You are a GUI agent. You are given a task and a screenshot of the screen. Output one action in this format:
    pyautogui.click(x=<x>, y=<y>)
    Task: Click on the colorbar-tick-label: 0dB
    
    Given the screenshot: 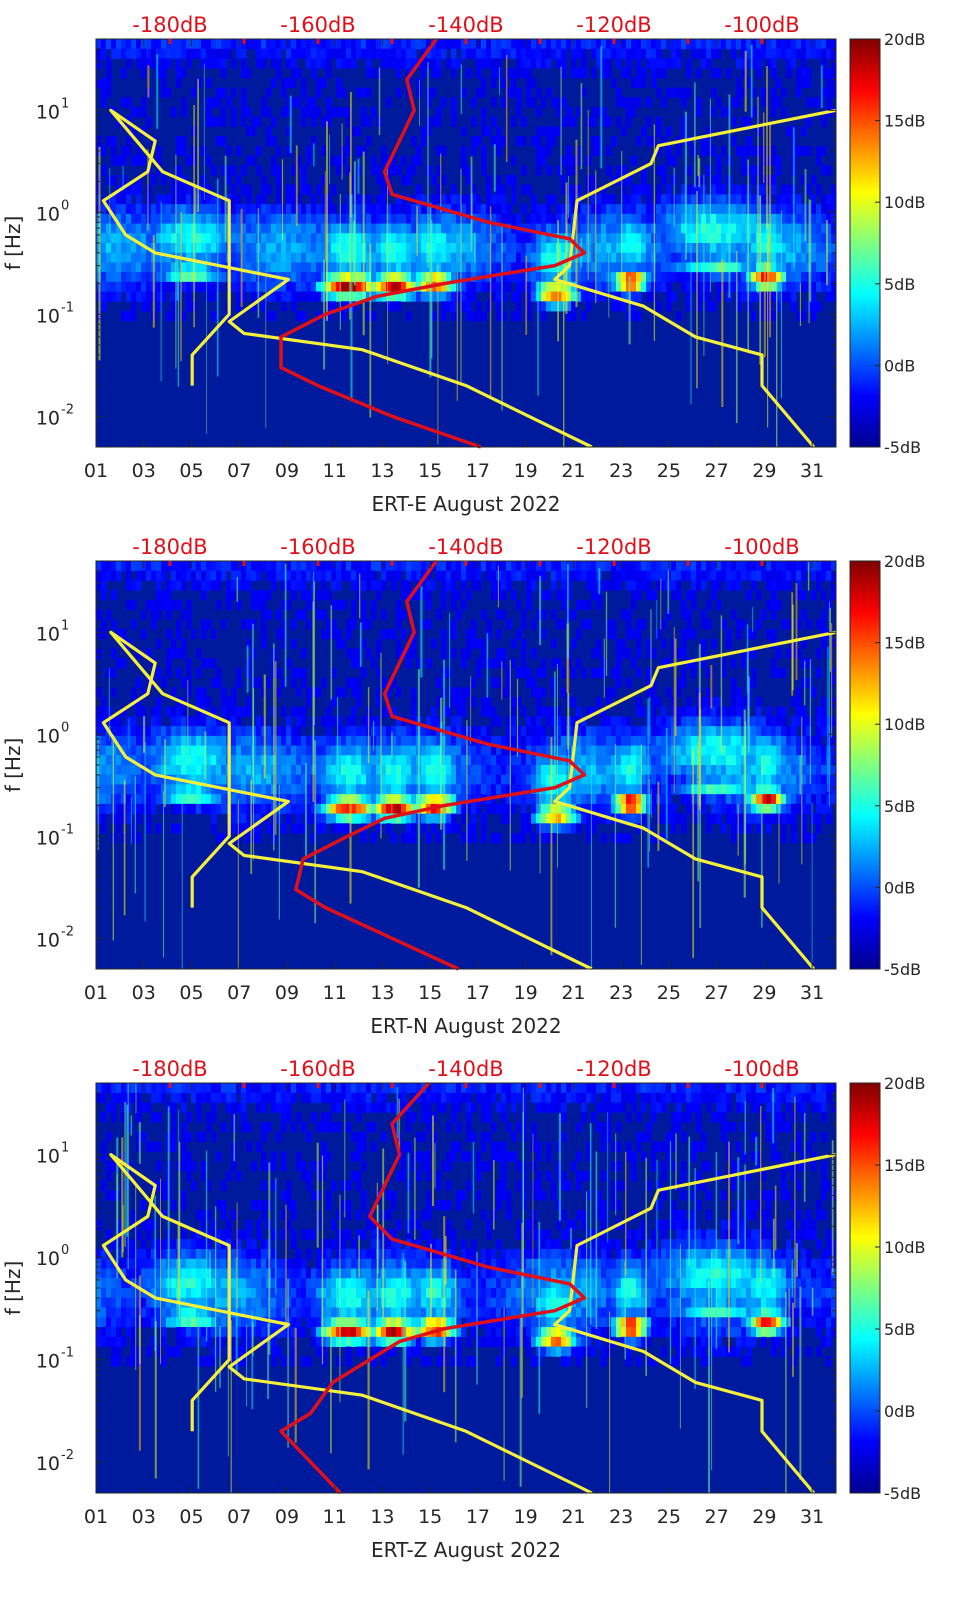 What is the action you would take?
    pyautogui.click(x=899, y=887)
    